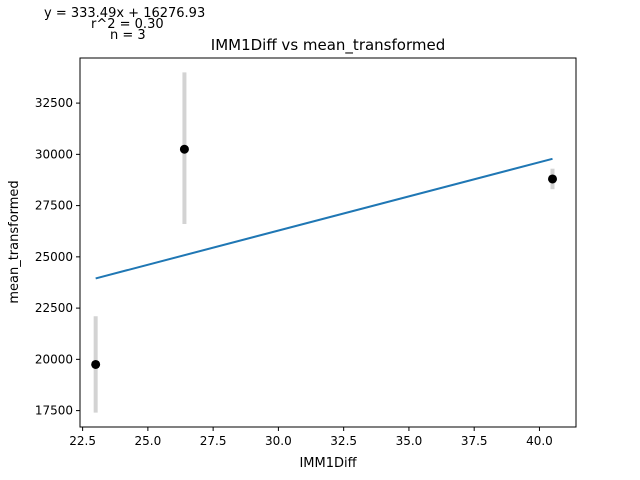 The height and width of the screenshot is (480, 640). Describe the element at coordinates (54, 308) in the screenshot. I see `y-tick-label: 22500` at that location.